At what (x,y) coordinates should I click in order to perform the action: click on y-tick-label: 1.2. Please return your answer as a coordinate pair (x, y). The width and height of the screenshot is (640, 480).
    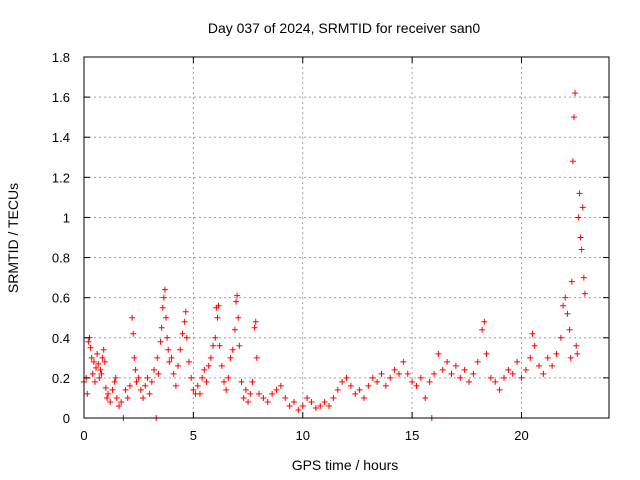
    Looking at the image, I should click on (61, 177).